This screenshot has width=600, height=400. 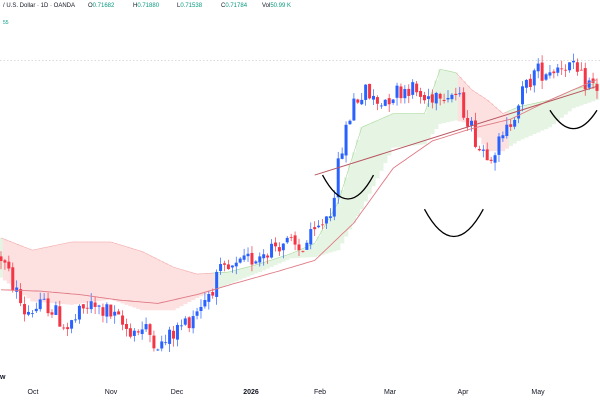 I want to click on ohlc-volume: Vol50.99 K, so click(x=276, y=6).